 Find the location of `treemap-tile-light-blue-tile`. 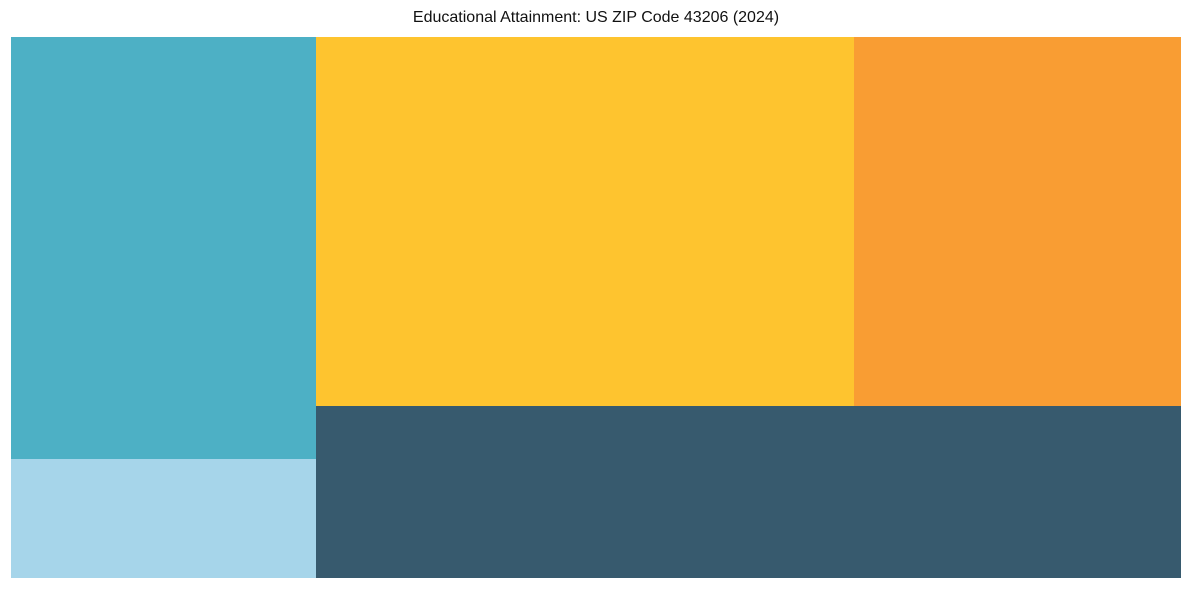

treemap-tile-light-blue-tile is located at coordinates (163, 518).